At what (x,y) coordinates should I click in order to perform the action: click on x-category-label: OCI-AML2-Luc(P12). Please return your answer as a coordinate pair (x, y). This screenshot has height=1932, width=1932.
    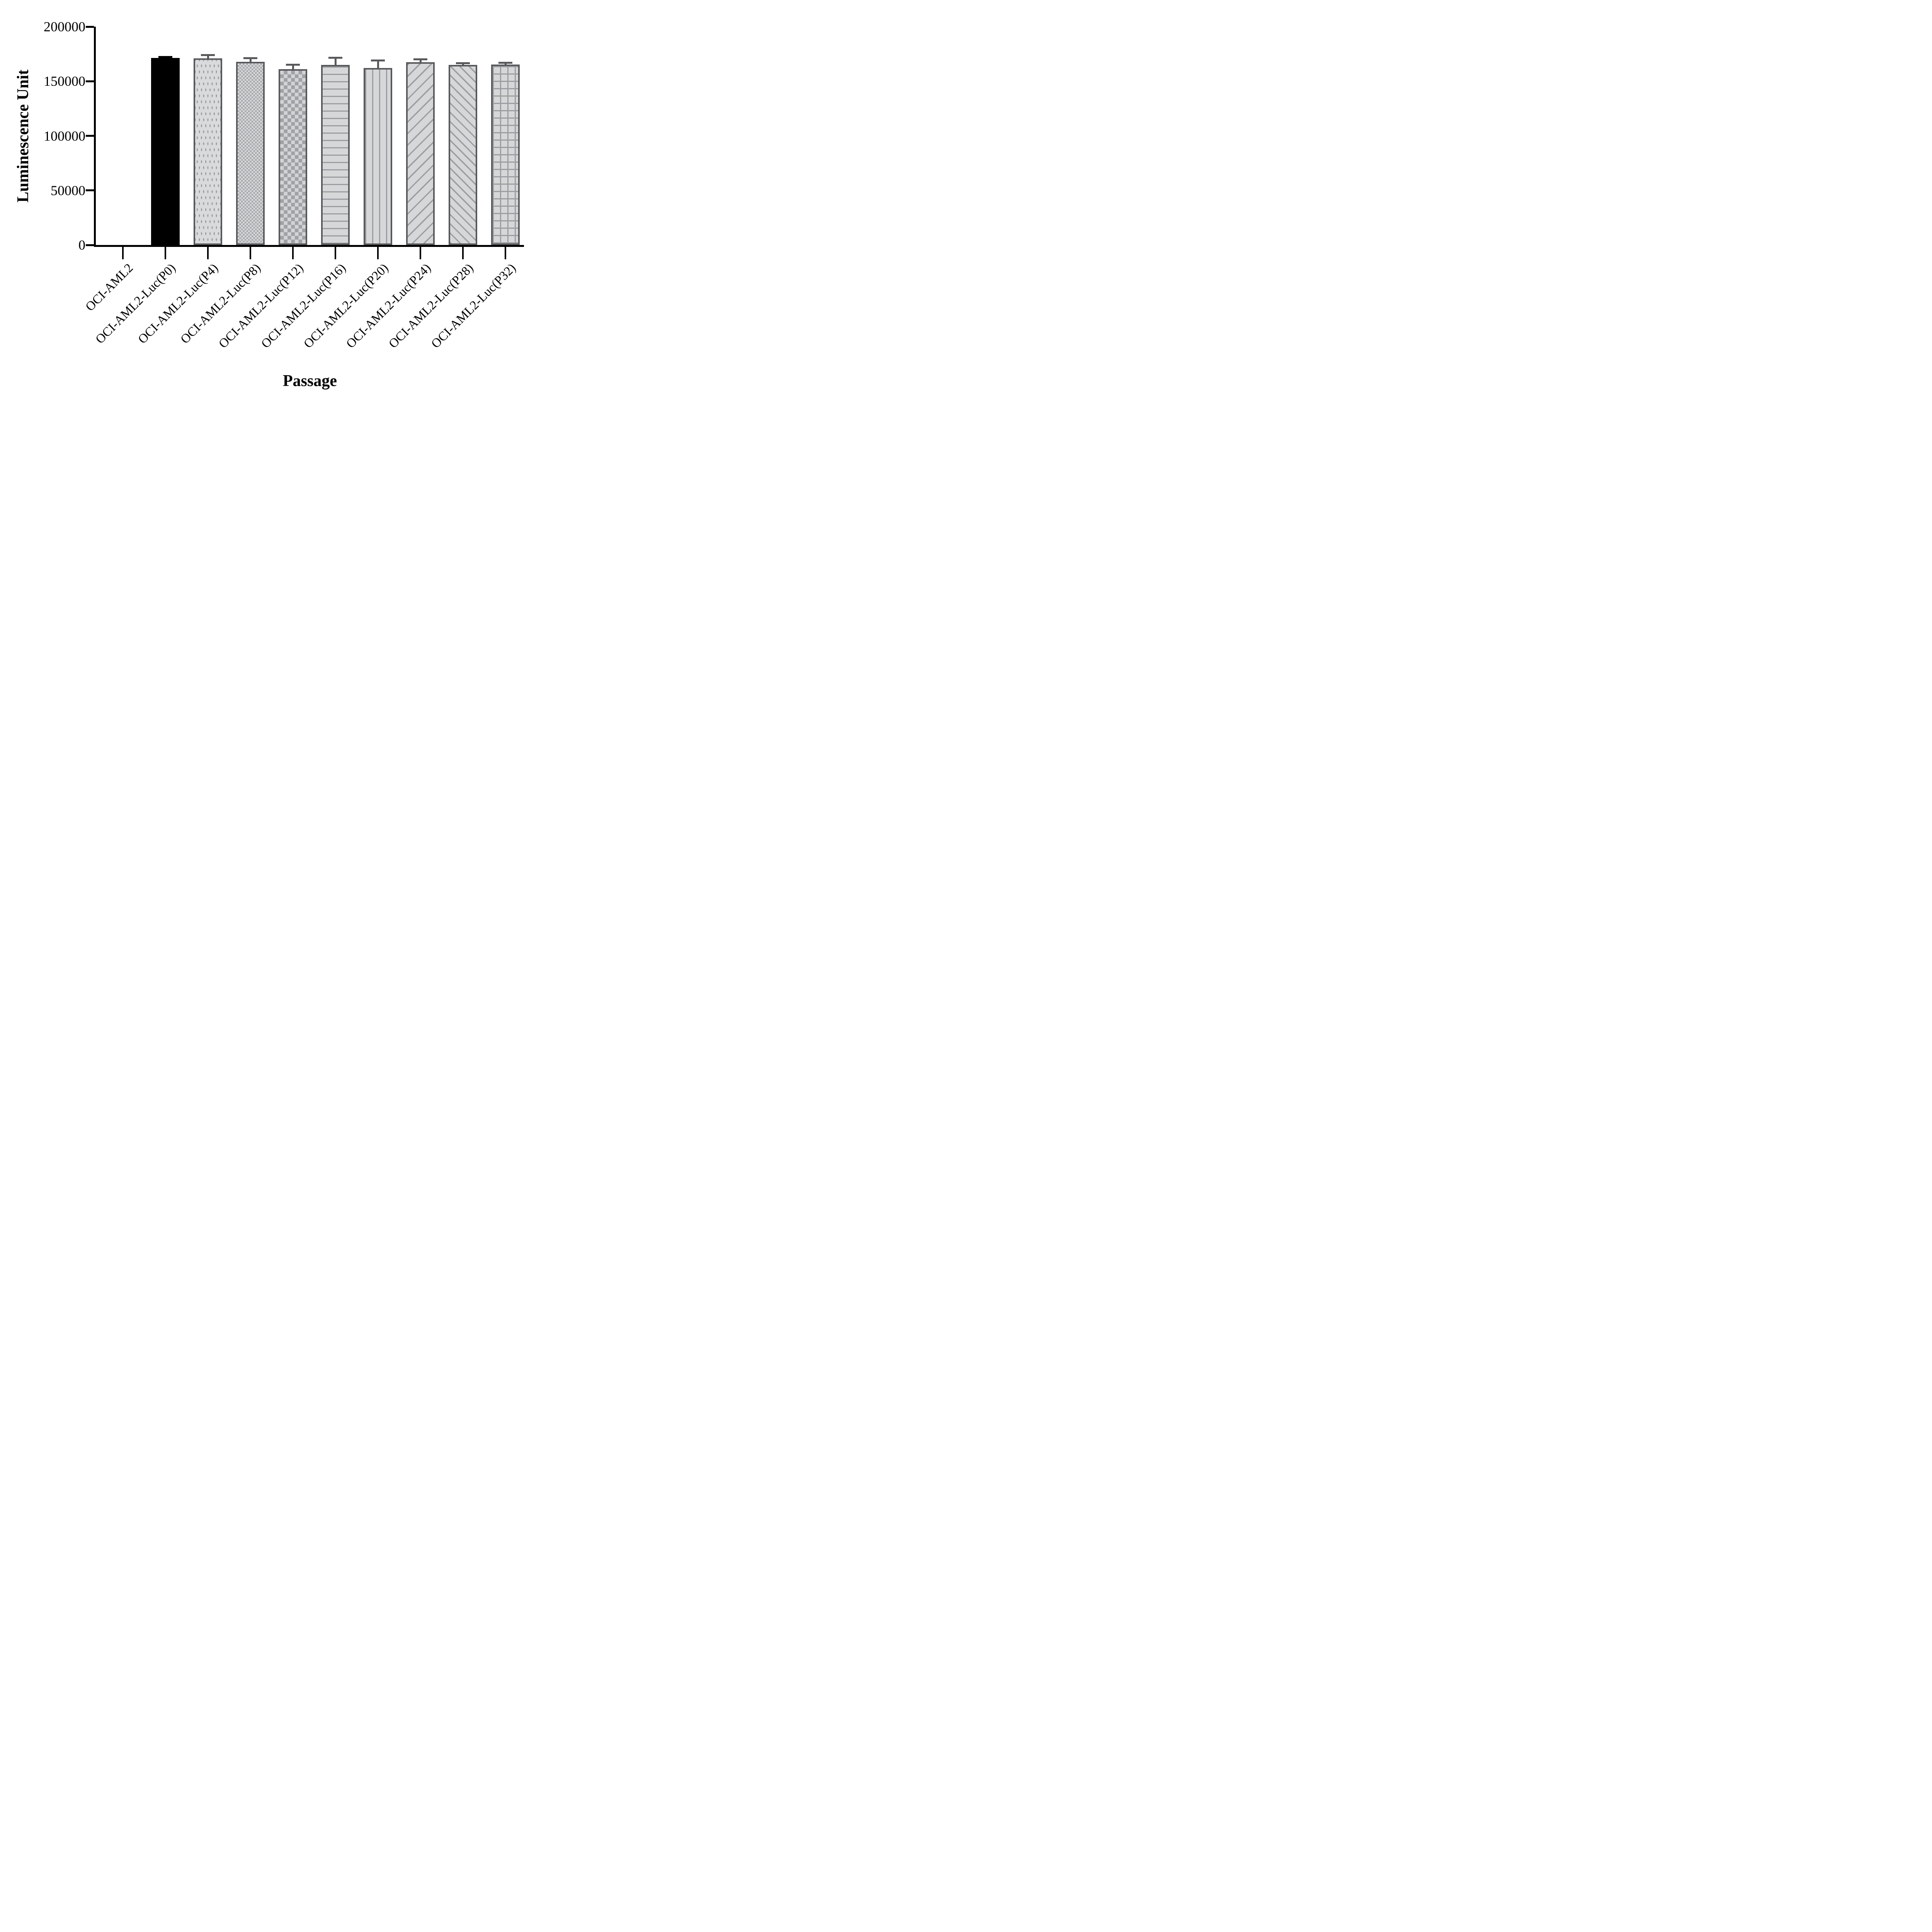
    Looking at the image, I should click on (261, 306).